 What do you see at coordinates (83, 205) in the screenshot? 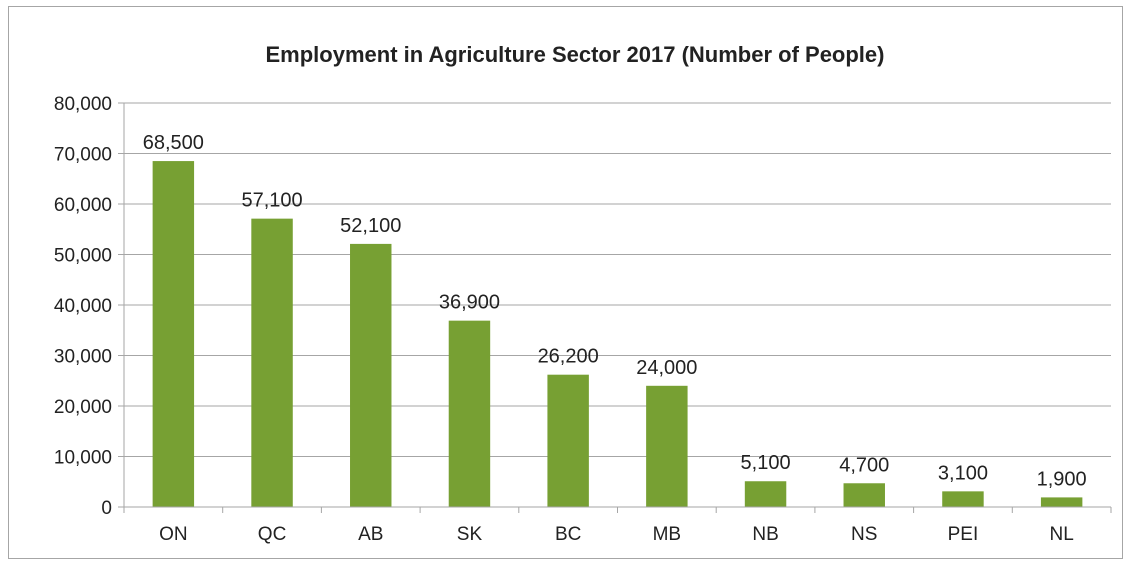
I see `y-tick-label: 60,000` at bounding box center [83, 205].